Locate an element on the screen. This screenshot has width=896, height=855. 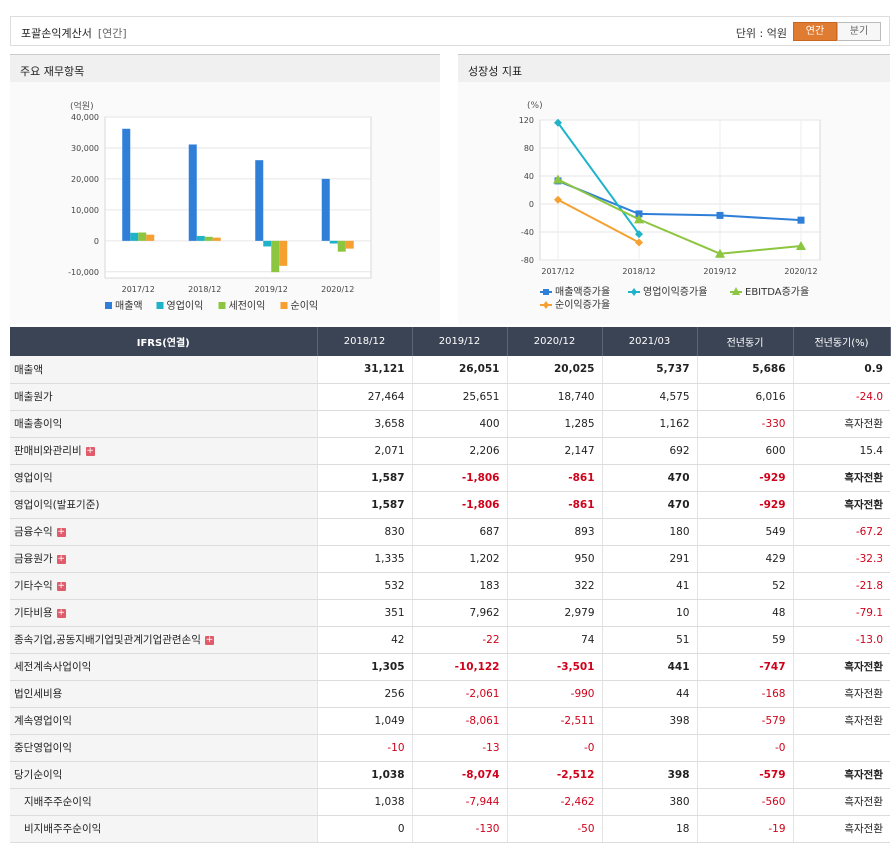
table-cell: 183 is located at coordinates (459, 586).